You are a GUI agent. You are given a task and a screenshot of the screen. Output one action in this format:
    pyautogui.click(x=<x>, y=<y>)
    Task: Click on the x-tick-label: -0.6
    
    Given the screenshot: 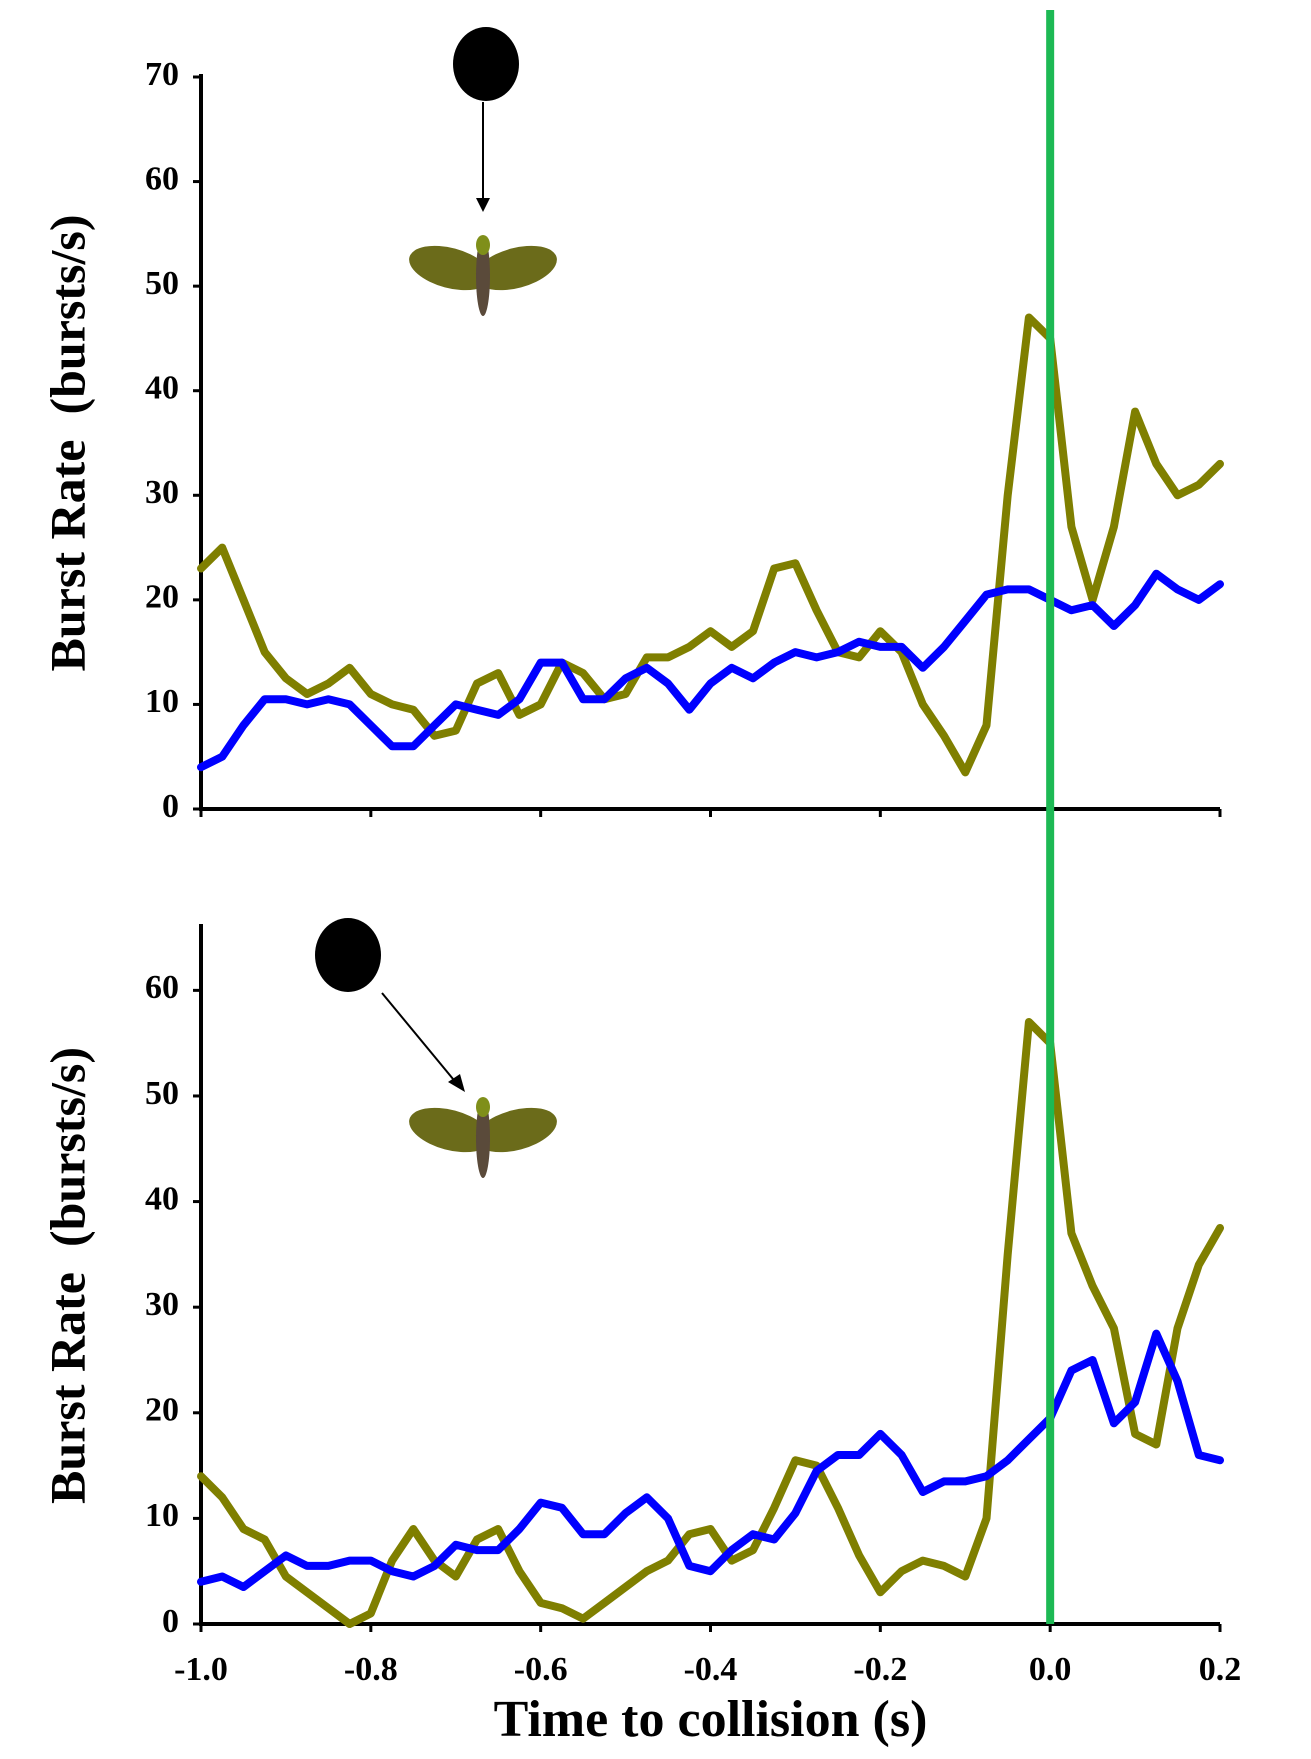 What is the action you would take?
    pyautogui.click(x=541, y=1669)
    